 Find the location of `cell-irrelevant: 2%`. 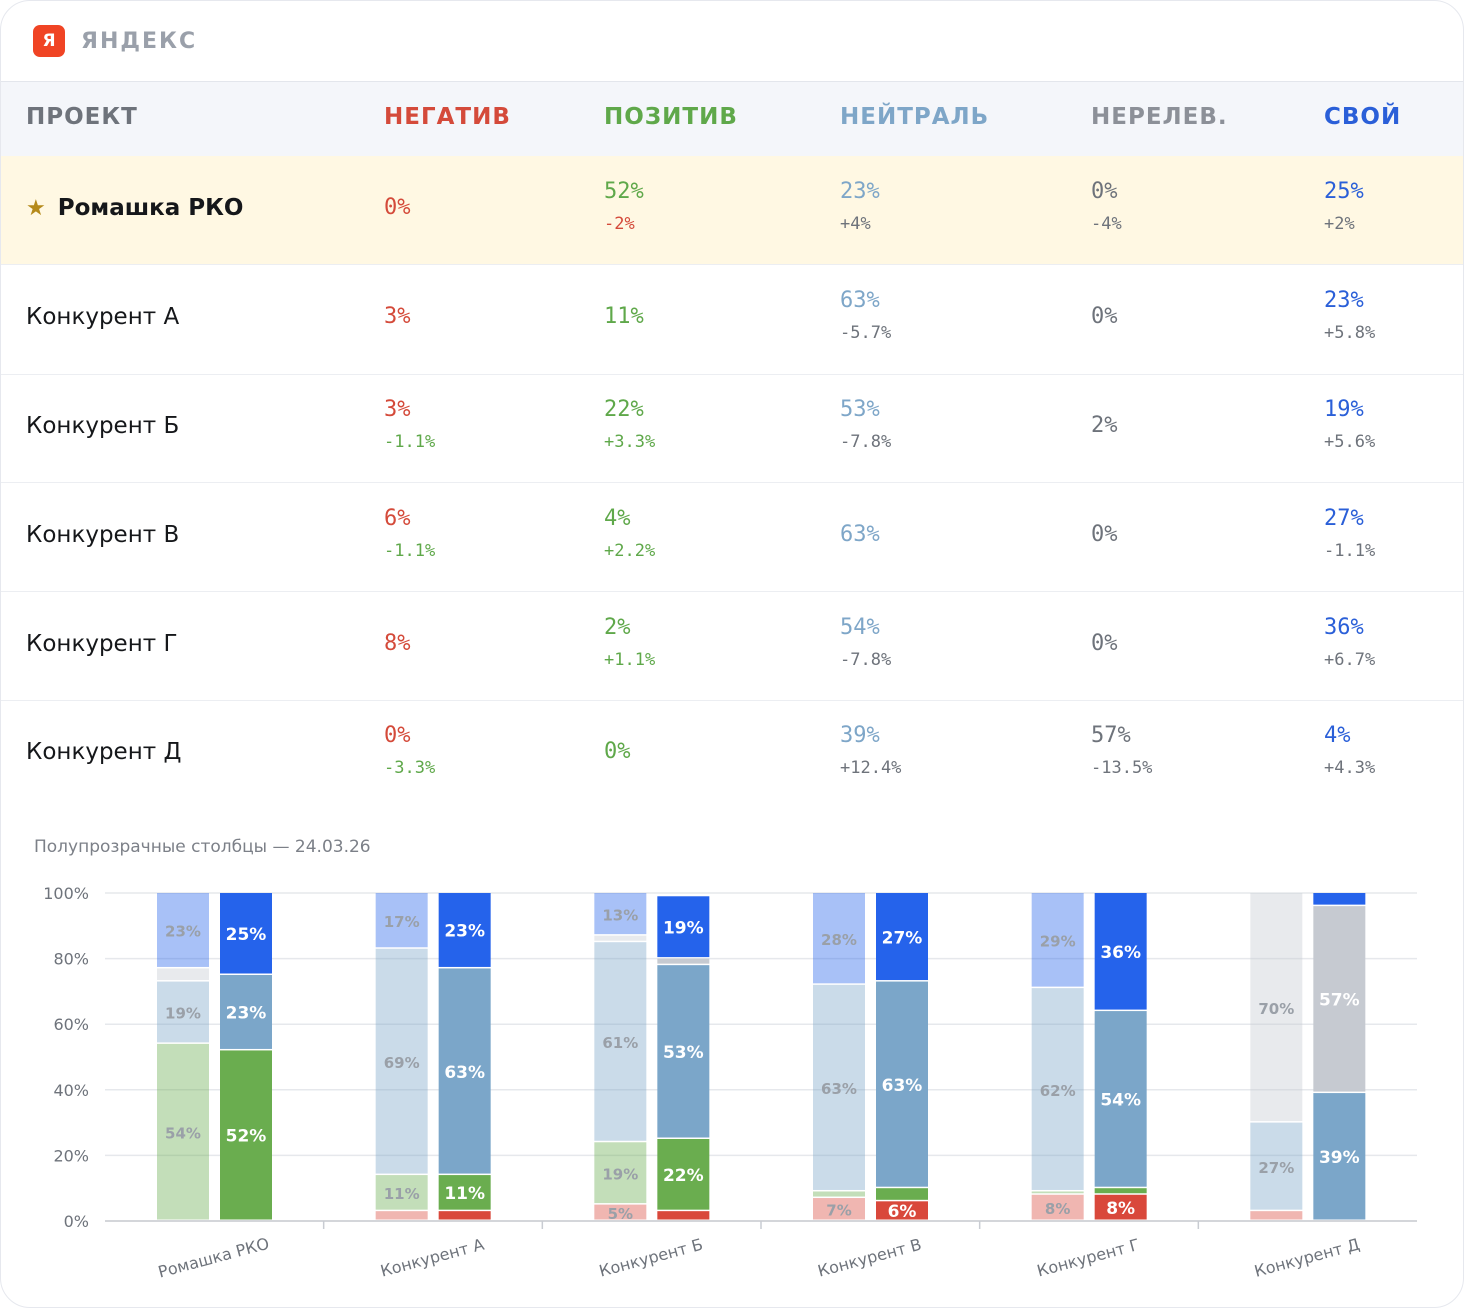

cell-irrelevant: 2% is located at coordinates (1104, 425).